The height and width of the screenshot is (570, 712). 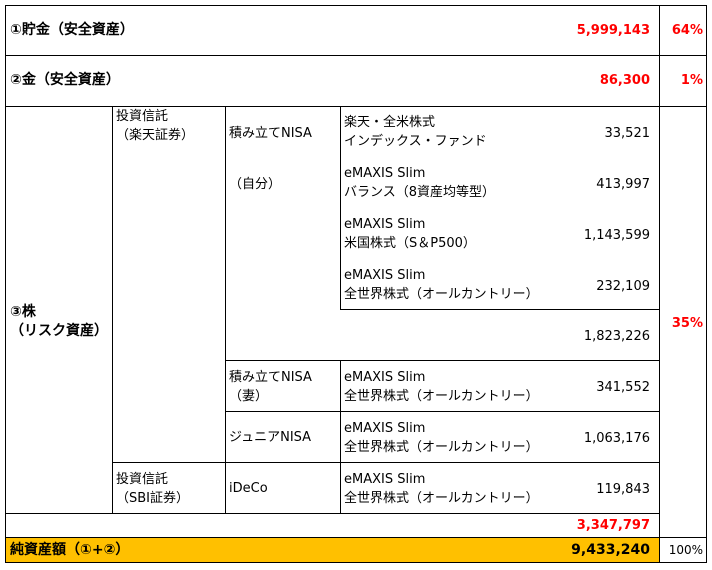 What do you see at coordinates (613, 525) in the screenshot?
I see `stocks-total: 3,347,797` at bounding box center [613, 525].